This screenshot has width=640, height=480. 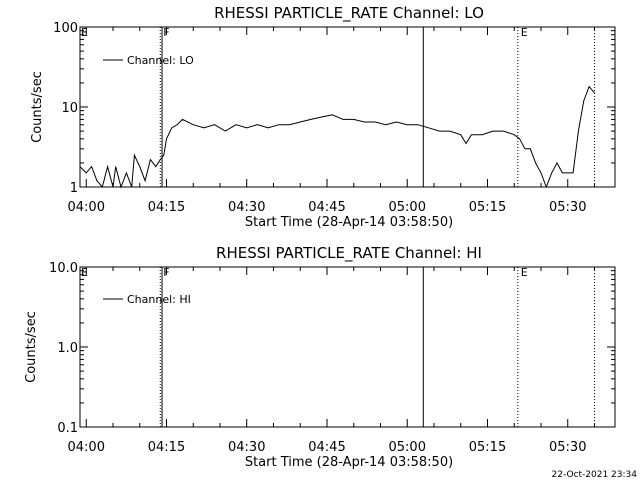 What do you see at coordinates (67, 428) in the screenshot?
I see `y-tick-label: 0.1` at bounding box center [67, 428].